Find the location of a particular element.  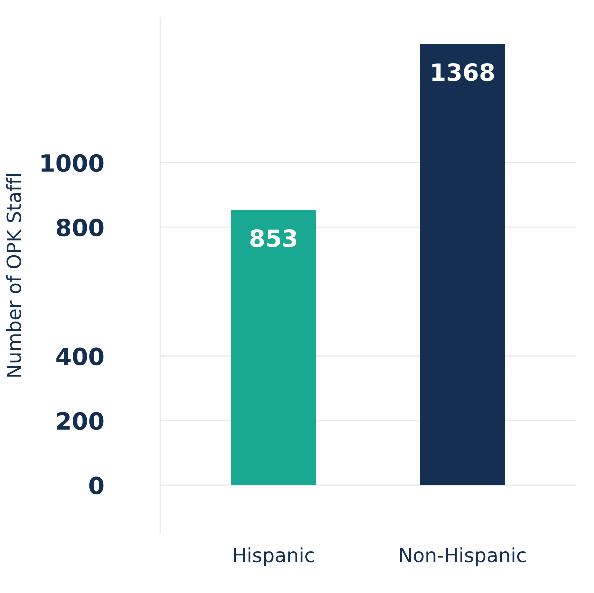

y-tick-label: 200 is located at coordinates (80, 421).